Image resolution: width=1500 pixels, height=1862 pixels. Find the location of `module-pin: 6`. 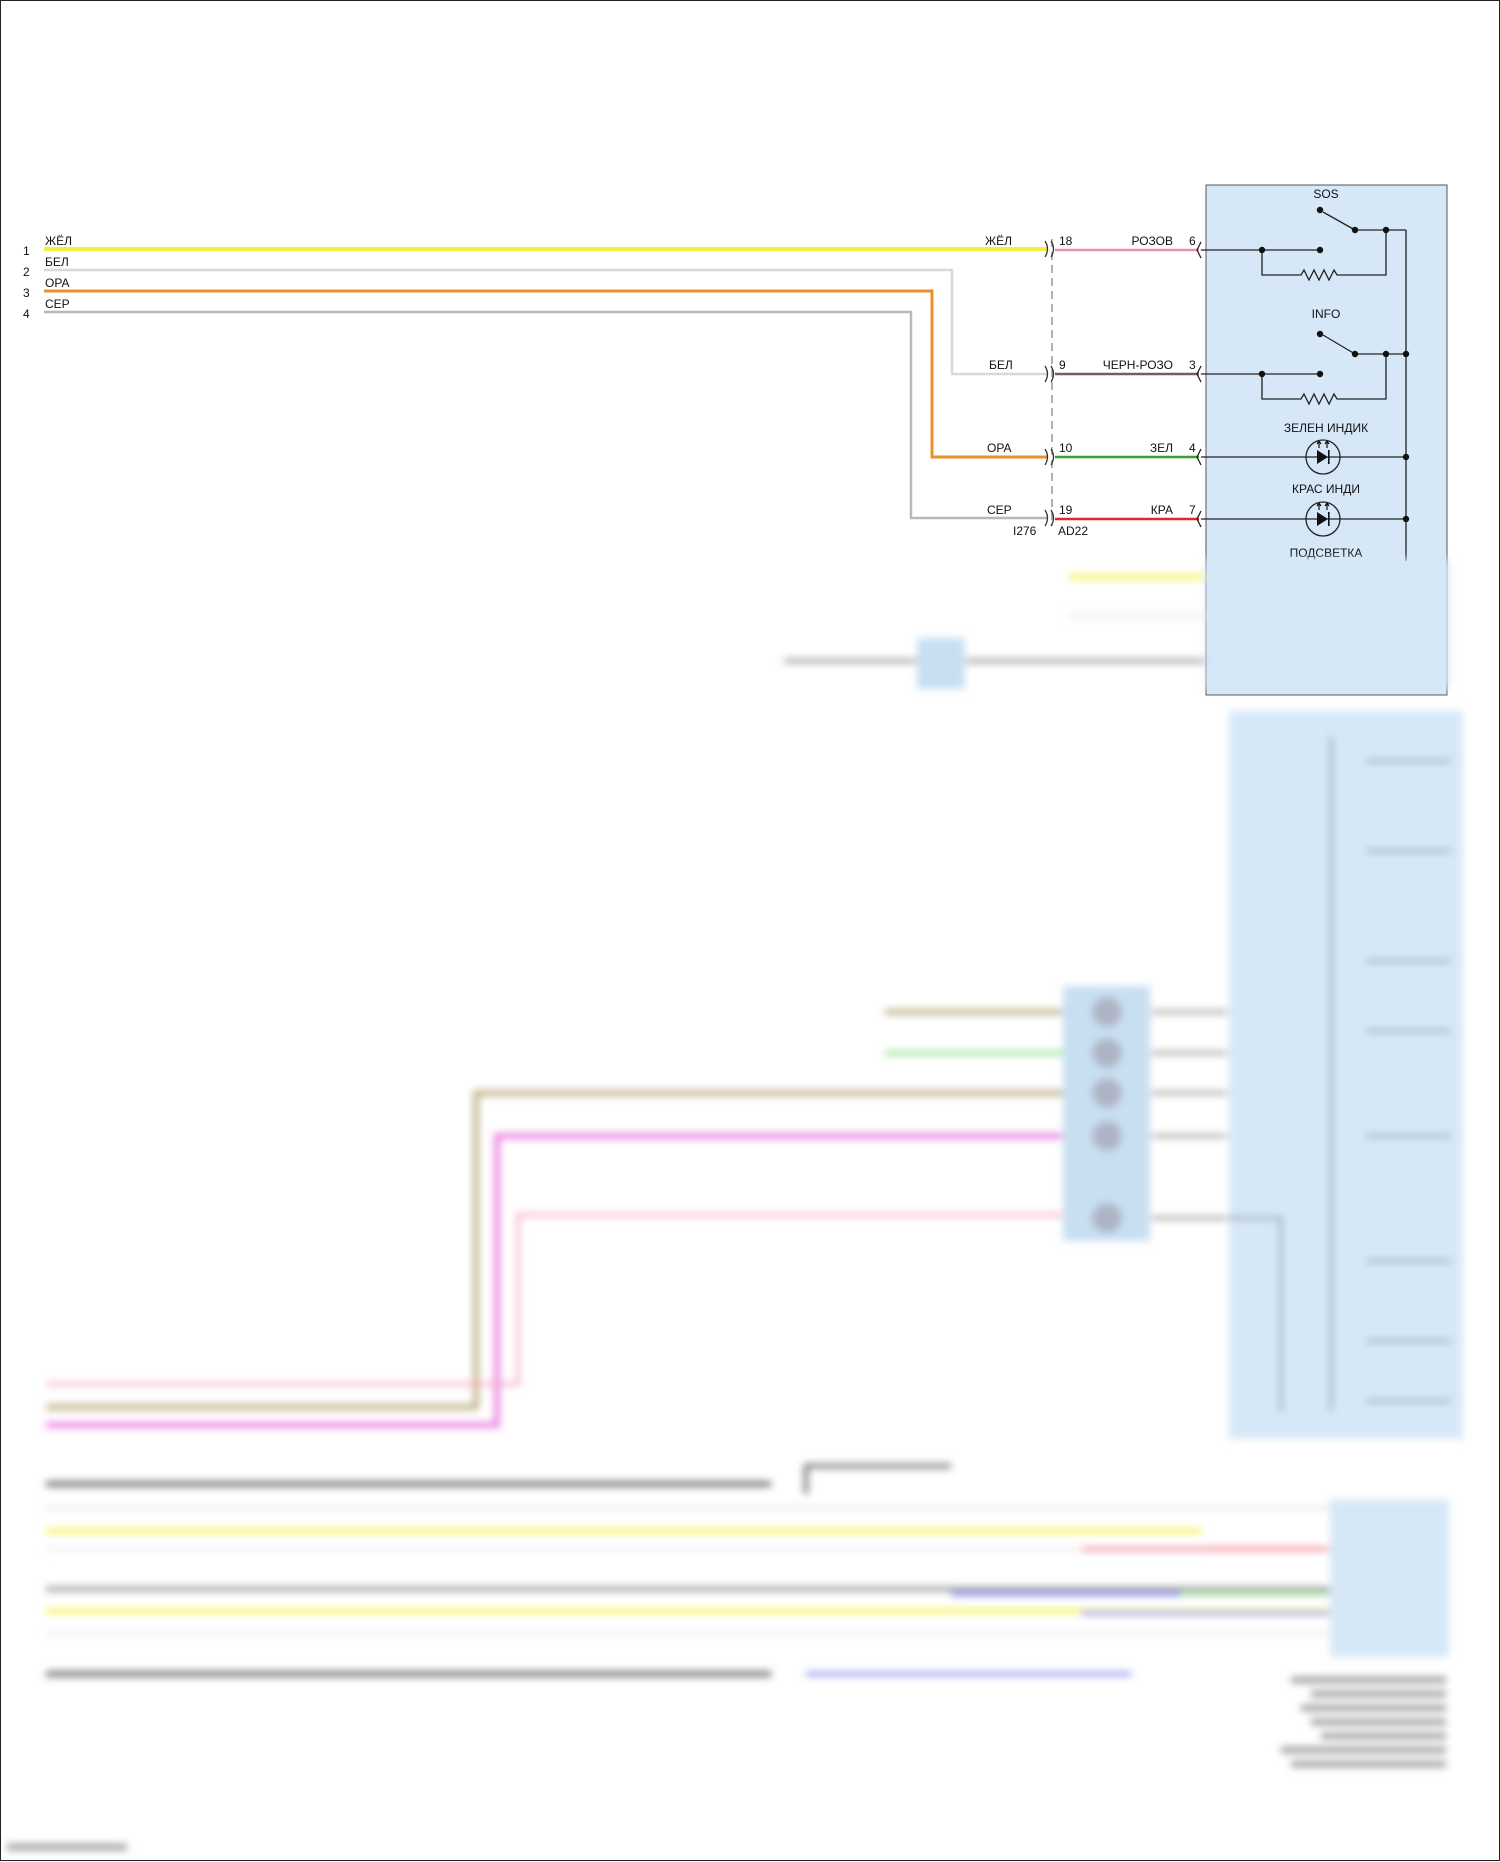

module-pin: 6 is located at coordinates (1192, 241).